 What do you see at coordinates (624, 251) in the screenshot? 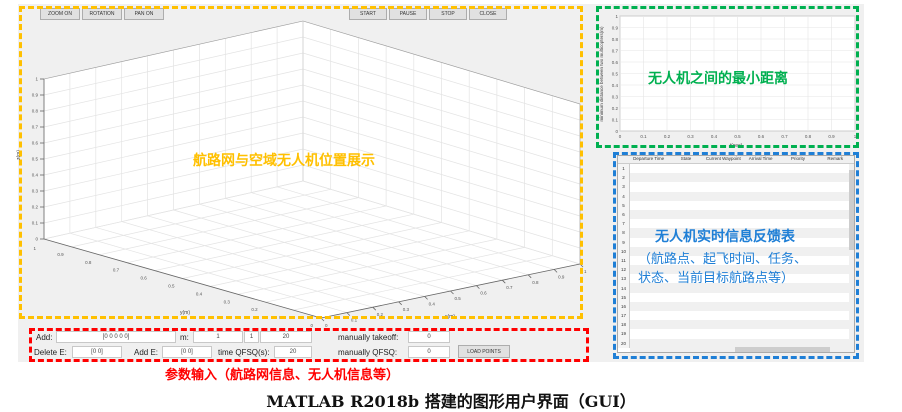
I see `row-number: 10` at bounding box center [624, 251].